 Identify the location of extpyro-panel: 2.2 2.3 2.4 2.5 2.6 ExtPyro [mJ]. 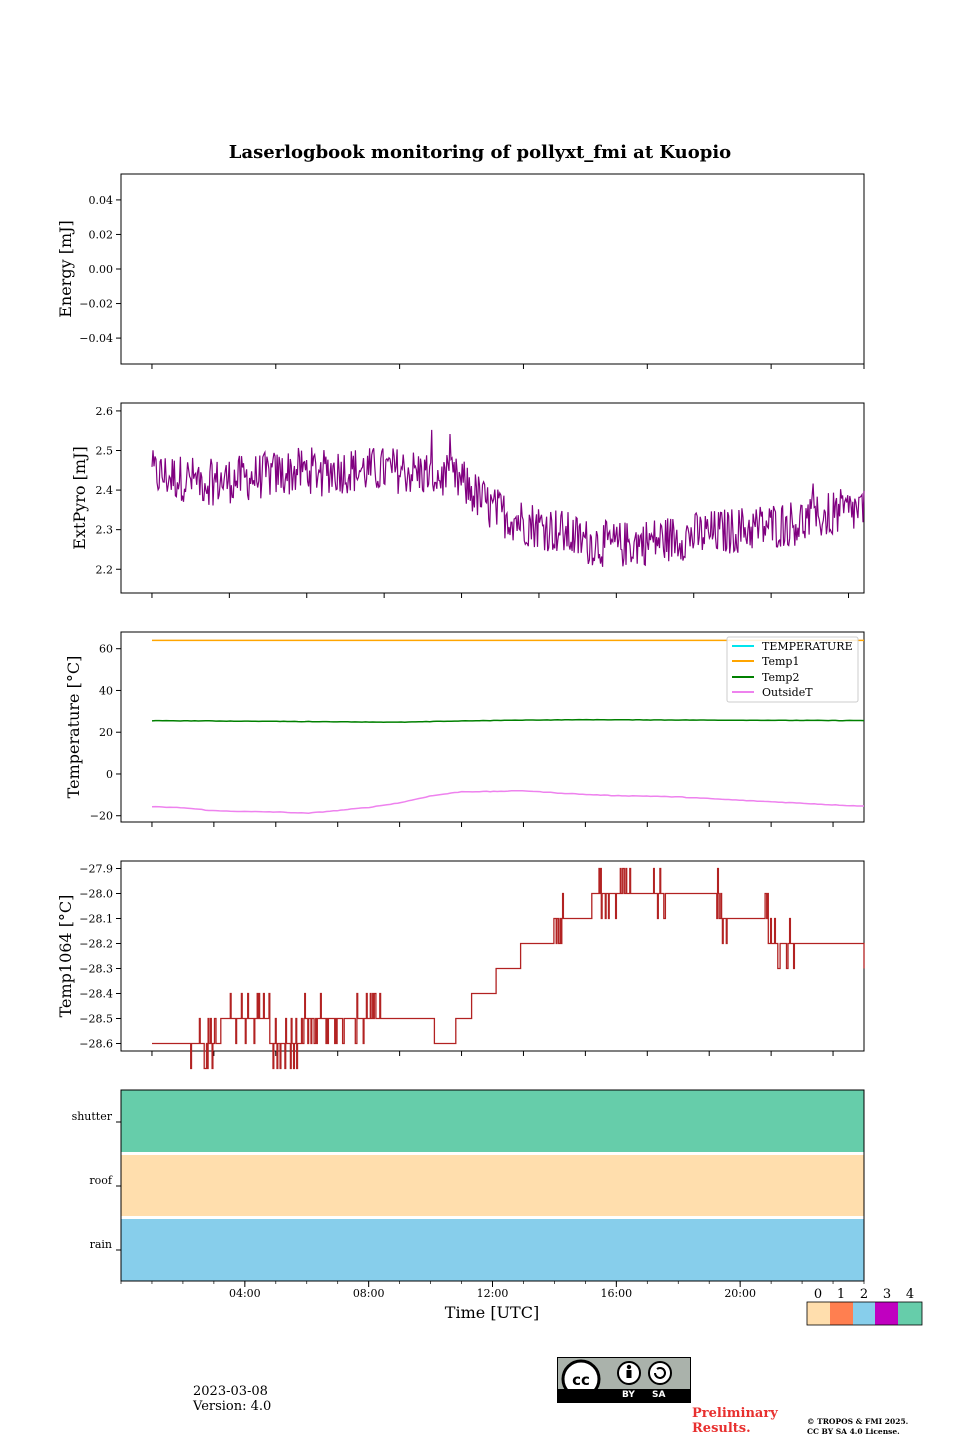
(467, 500).